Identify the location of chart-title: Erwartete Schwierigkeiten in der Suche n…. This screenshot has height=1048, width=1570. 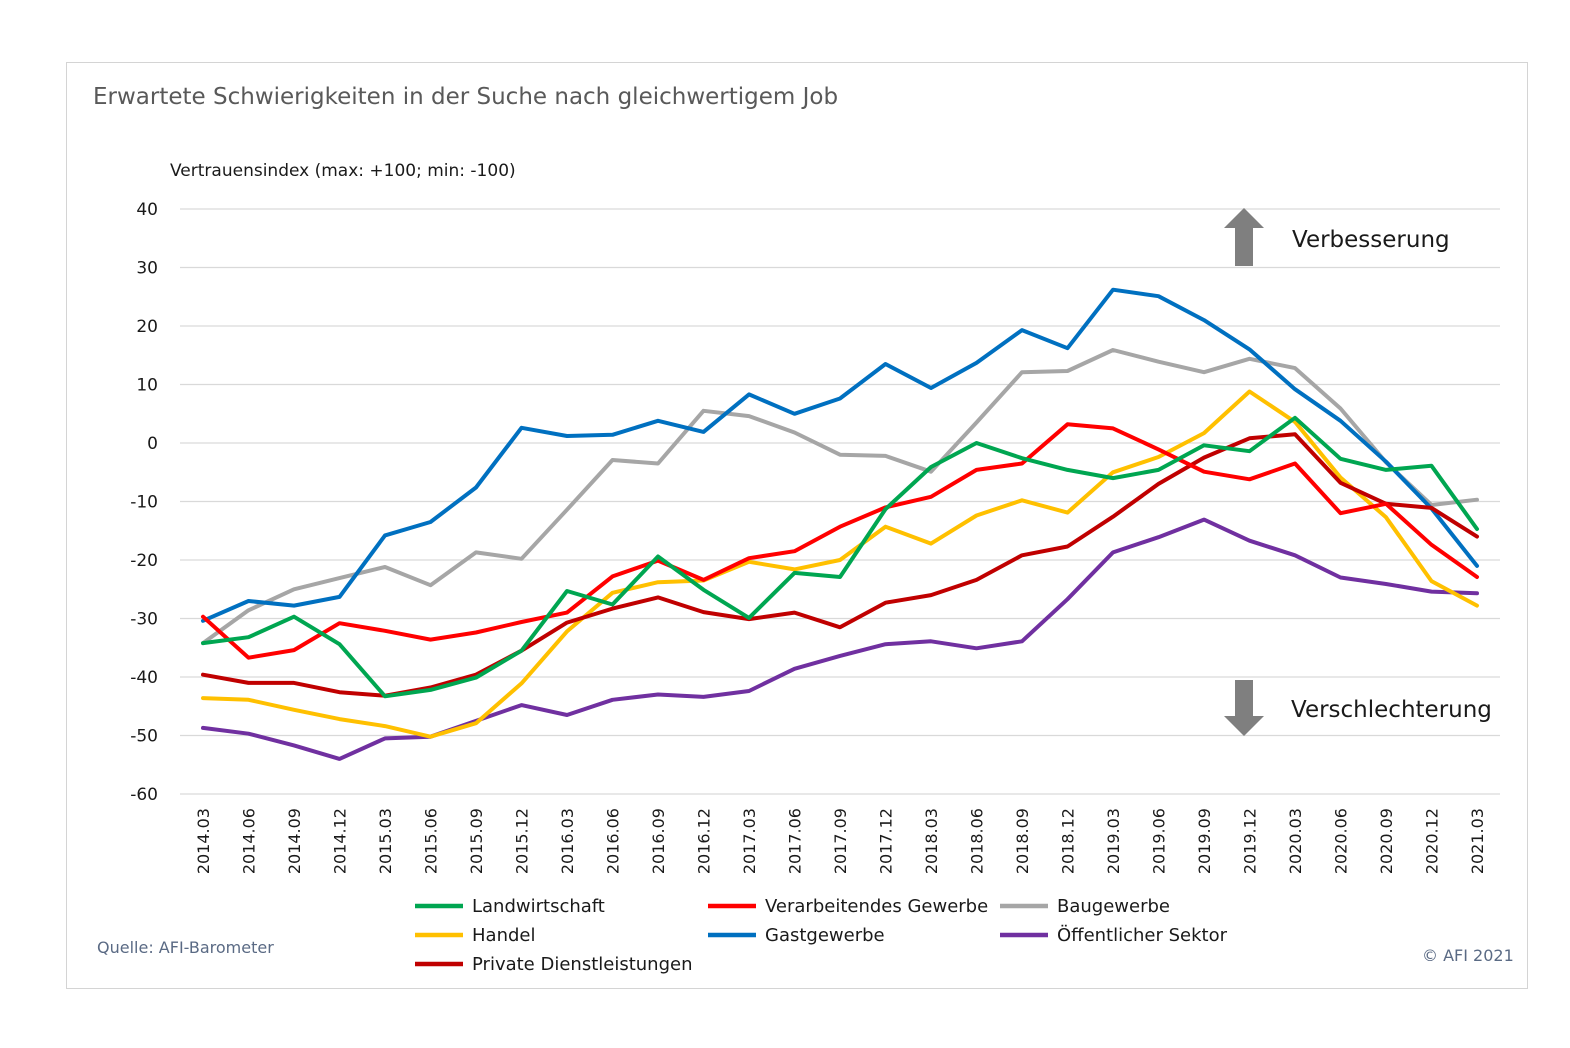
(466, 97).